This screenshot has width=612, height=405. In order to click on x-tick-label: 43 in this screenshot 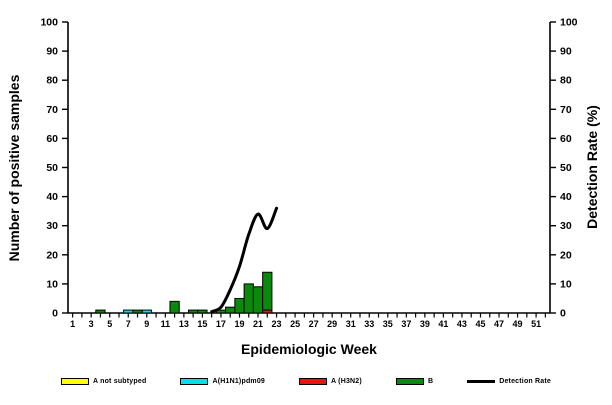, I will do `click(462, 324)`.